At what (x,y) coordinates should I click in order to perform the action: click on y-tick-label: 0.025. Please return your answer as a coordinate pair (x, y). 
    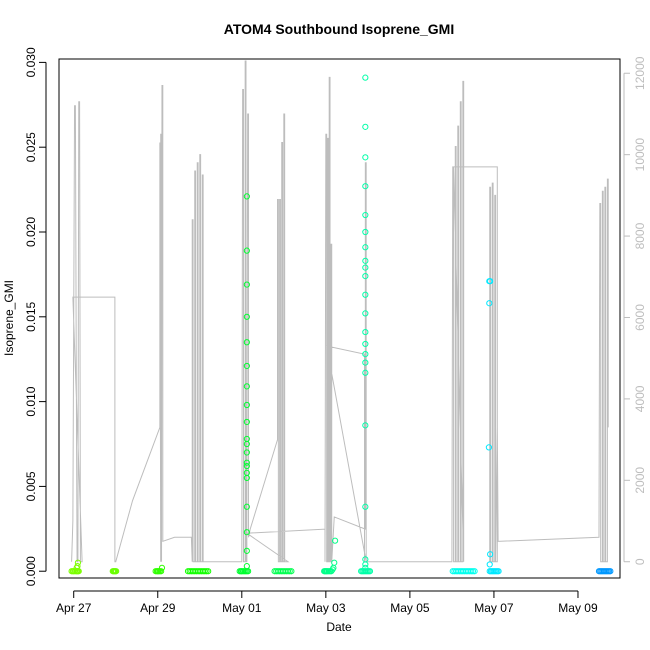
    Looking at the image, I should click on (31, 147).